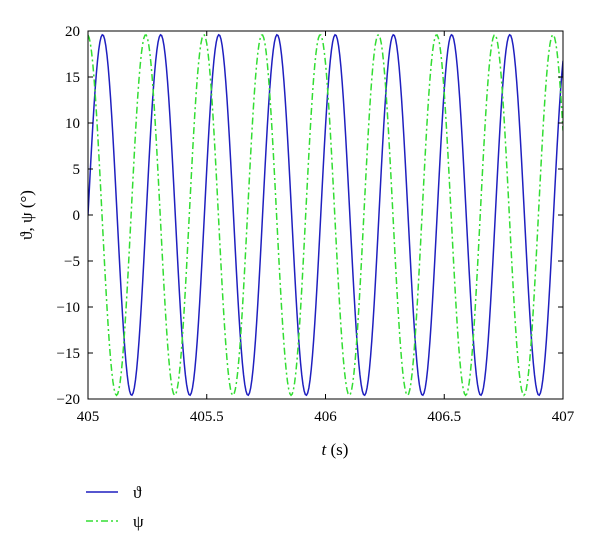 This screenshot has height=546, width=600. I want to click on y-tick-label: 10, so click(72, 124).